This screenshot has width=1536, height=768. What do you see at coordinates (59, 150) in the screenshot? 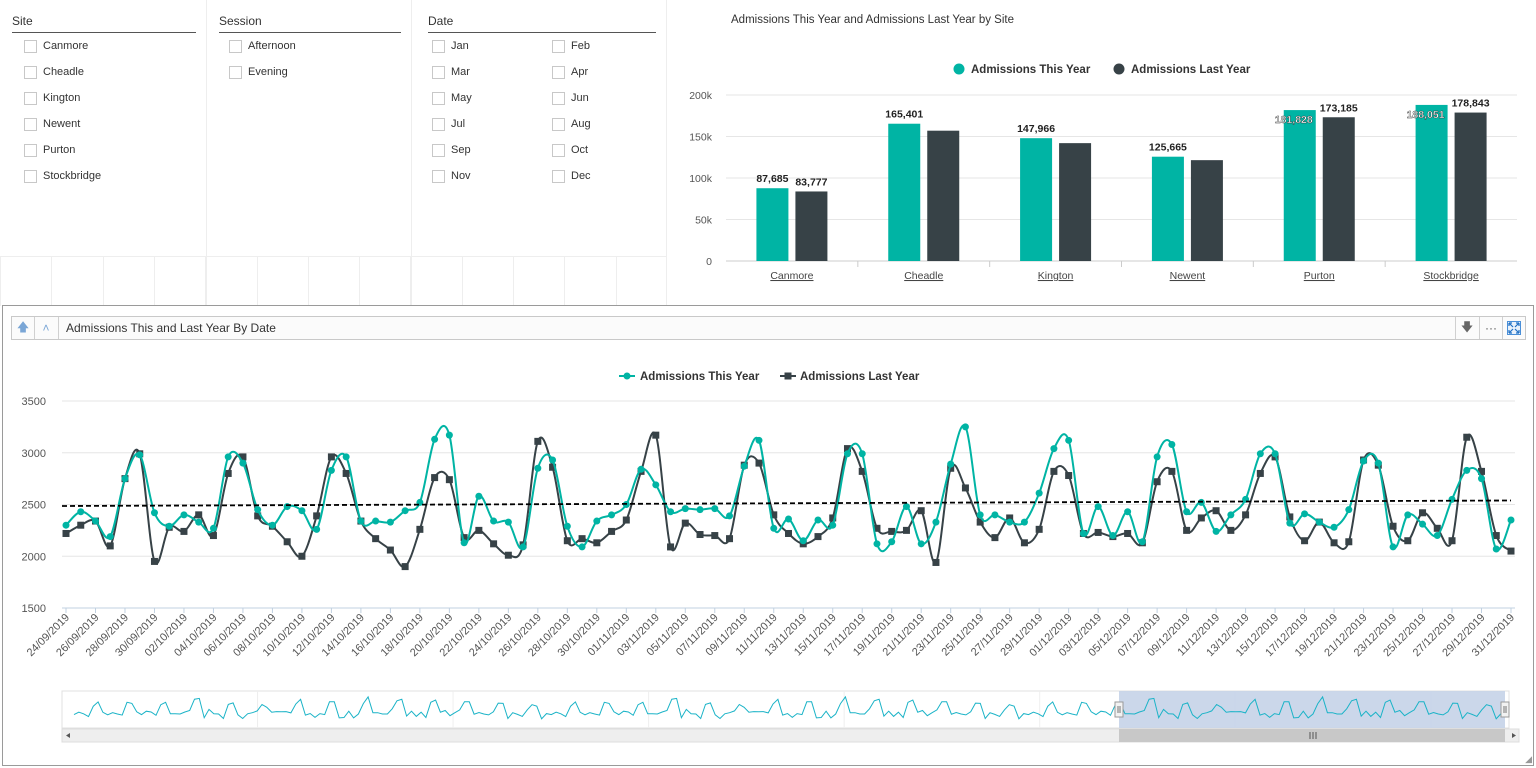
I see `filter-option-label: Purton` at bounding box center [59, 150].